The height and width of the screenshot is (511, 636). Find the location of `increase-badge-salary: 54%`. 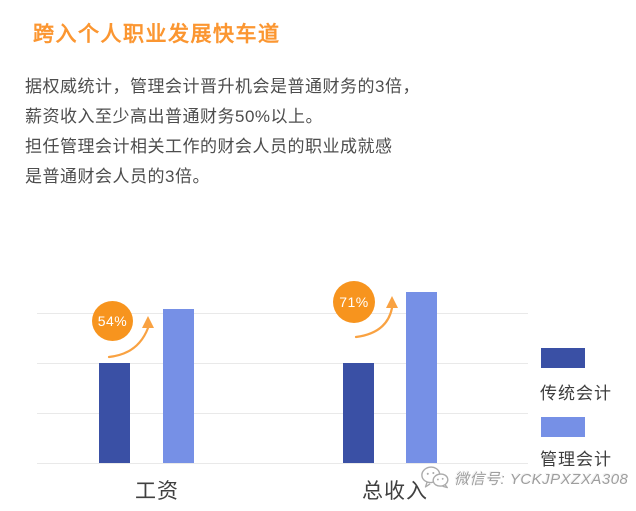

increase-badge-salary: 54% is located at coordinates (112, 321).